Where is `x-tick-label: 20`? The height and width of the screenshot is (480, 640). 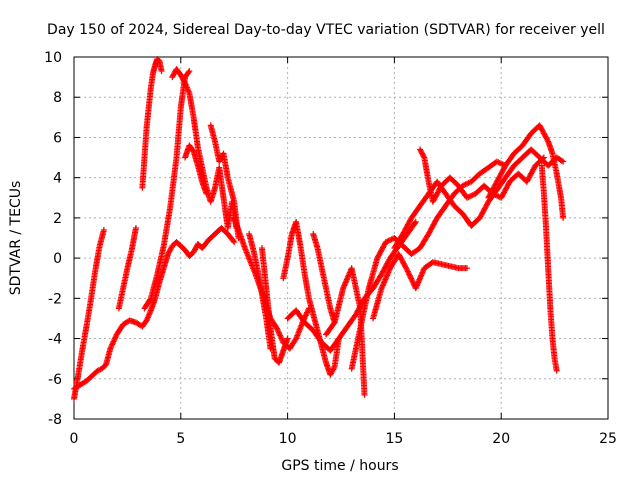
x-tick-label: 20 is located at coordinates (501, 439).